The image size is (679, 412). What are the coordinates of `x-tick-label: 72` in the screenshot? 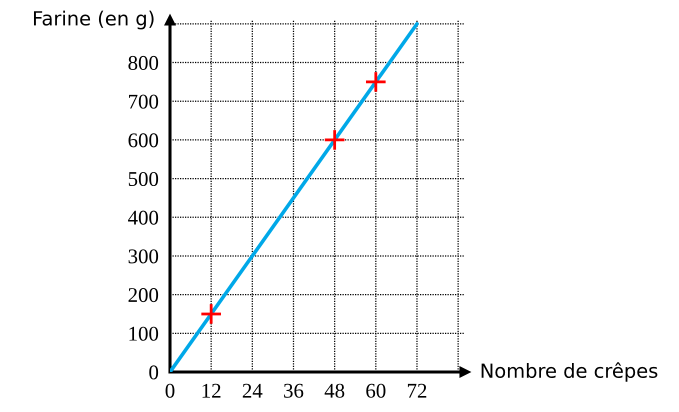 It's located at (417, 391).